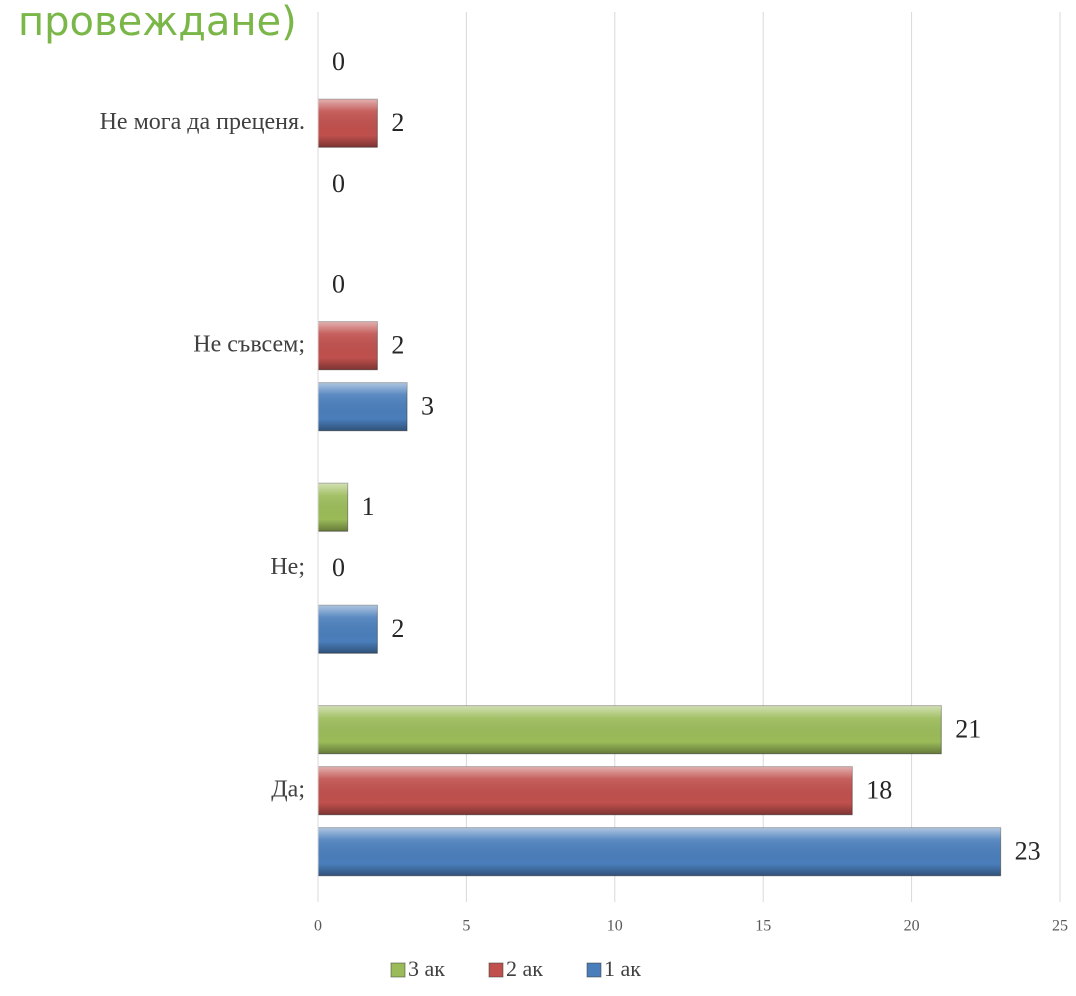 Image resolution: width=1076 pixels, height=996 pixels. Describe the element at coordinates (318, 926) in the screenshot. I see `x-tick-label: 0` at that location.